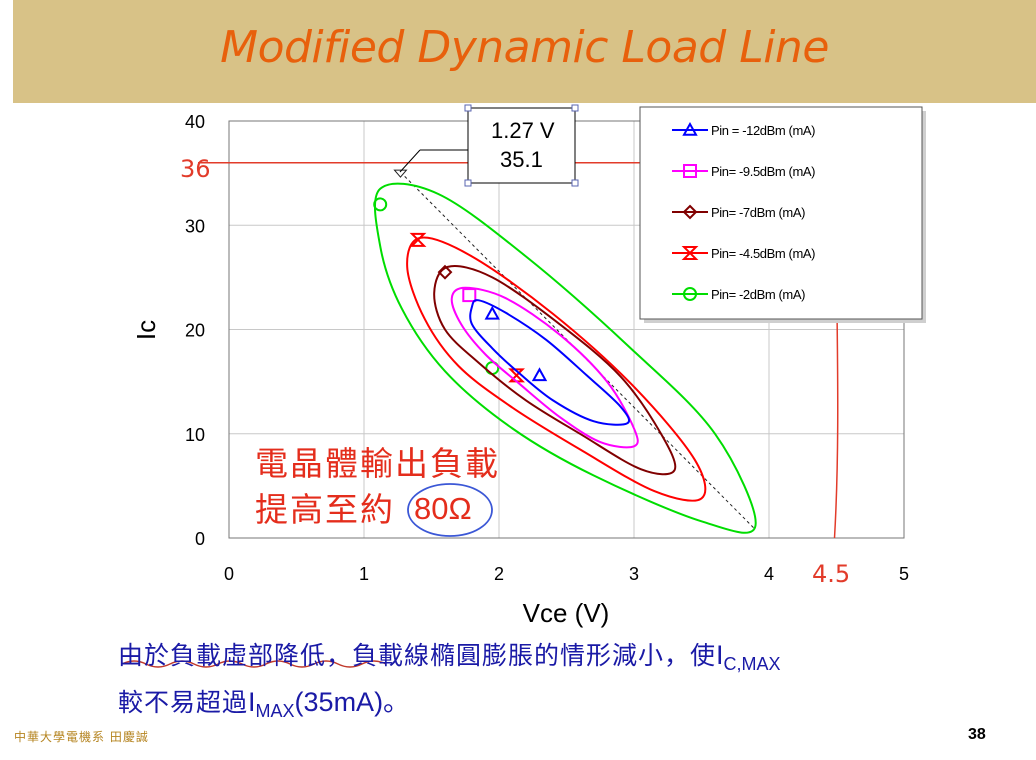 Image resolution: width=1036 pixels, height=760 pixels. I want to click on callout-box, so click(521, 145).